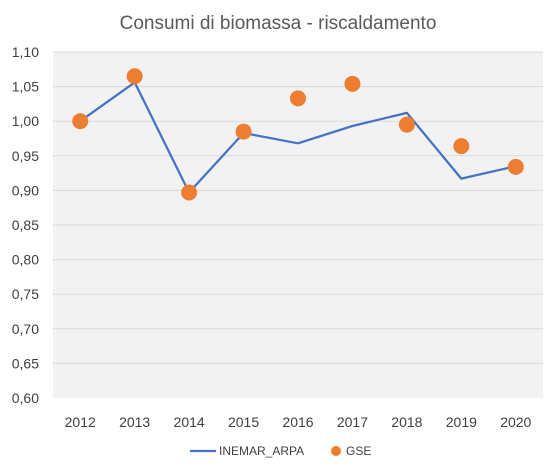  Describe the element at coordinates (134, 422) in the screenshot. I see `x-tick-label: 2013` at that location.